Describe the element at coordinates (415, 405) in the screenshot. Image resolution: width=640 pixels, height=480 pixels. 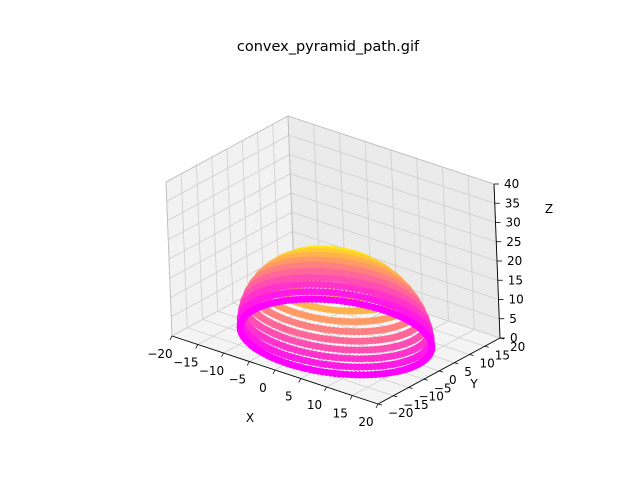
I see `y-tick-label: −15` at that location.